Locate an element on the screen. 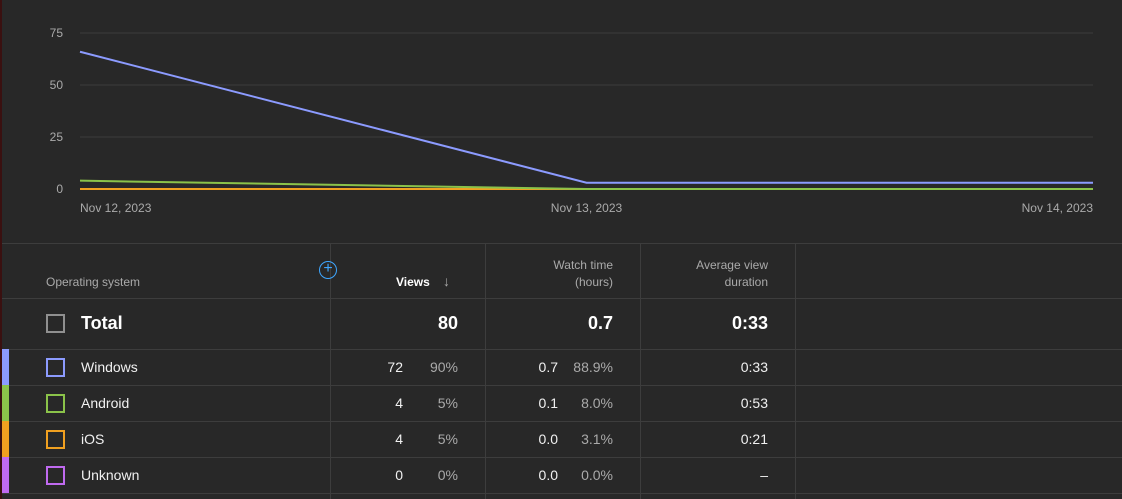  avg-duration-header-line1: Average view is located at coordinates (732, 265).